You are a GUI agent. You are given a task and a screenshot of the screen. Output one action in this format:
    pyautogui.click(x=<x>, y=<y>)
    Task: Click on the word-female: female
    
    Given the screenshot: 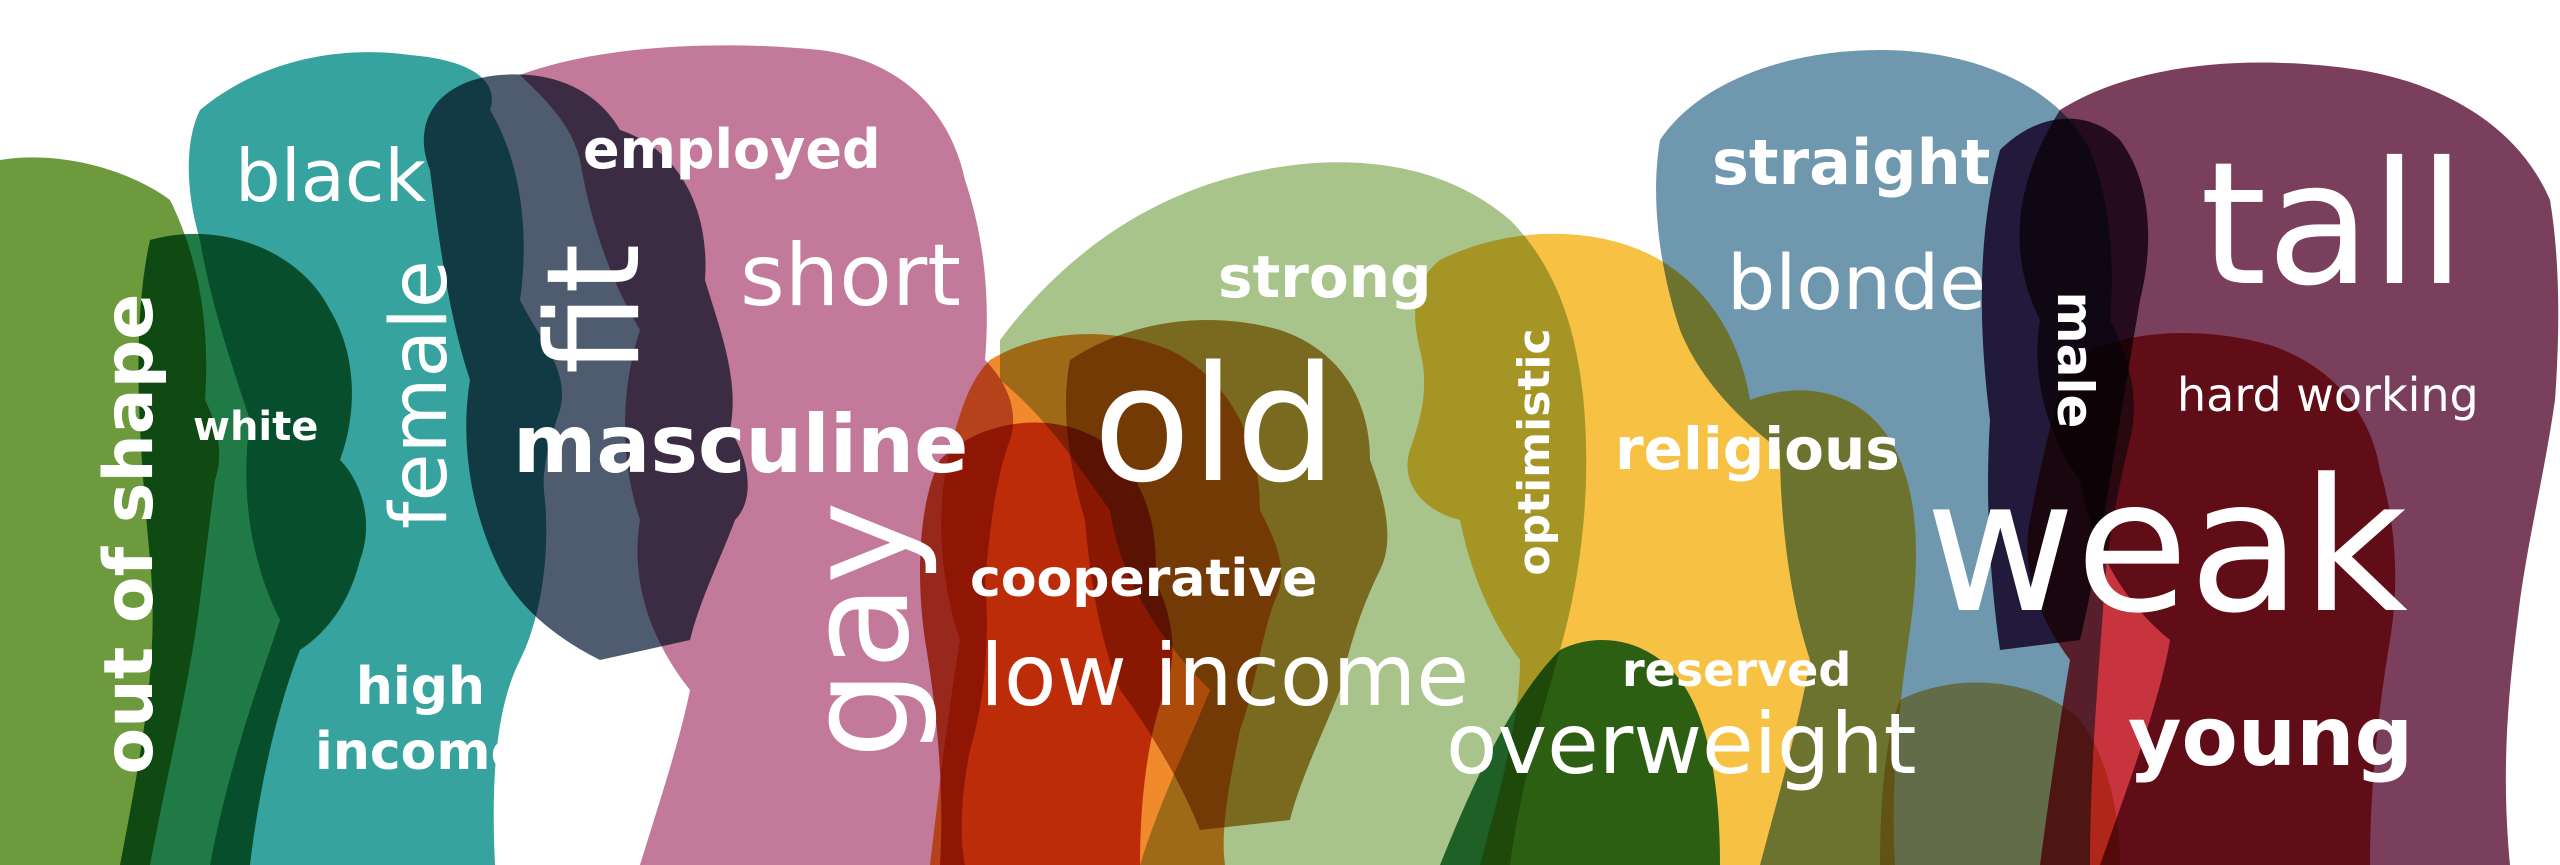 What is the action you would take?
    pyautogui.click(x=420, y=394)
    